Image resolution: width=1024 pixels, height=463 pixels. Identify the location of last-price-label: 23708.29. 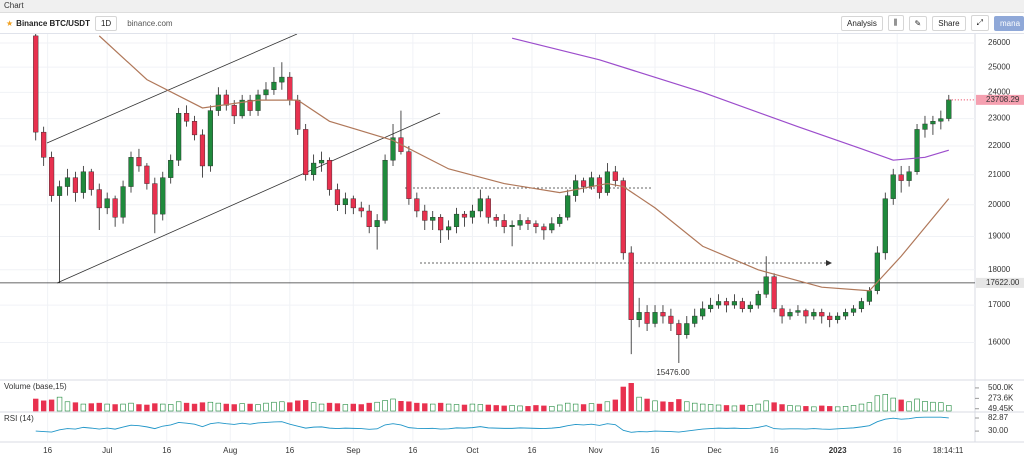
(1003, 99).